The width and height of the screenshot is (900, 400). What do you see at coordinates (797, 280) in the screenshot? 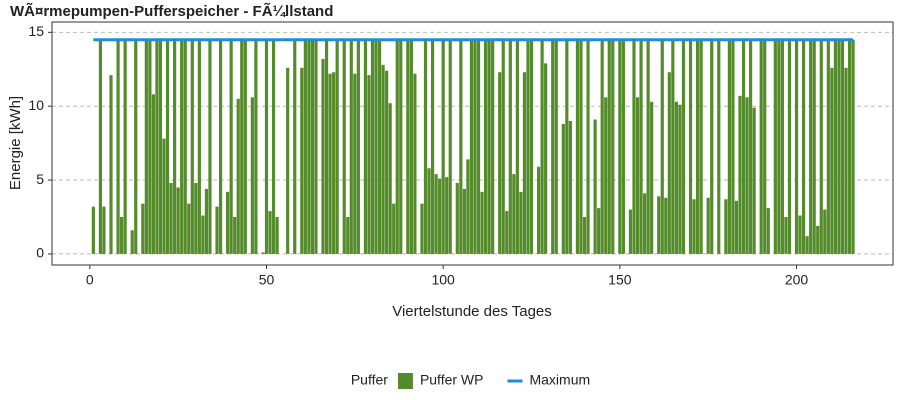
I see `x-tick-label: 200` at bounding box center [797, 280].